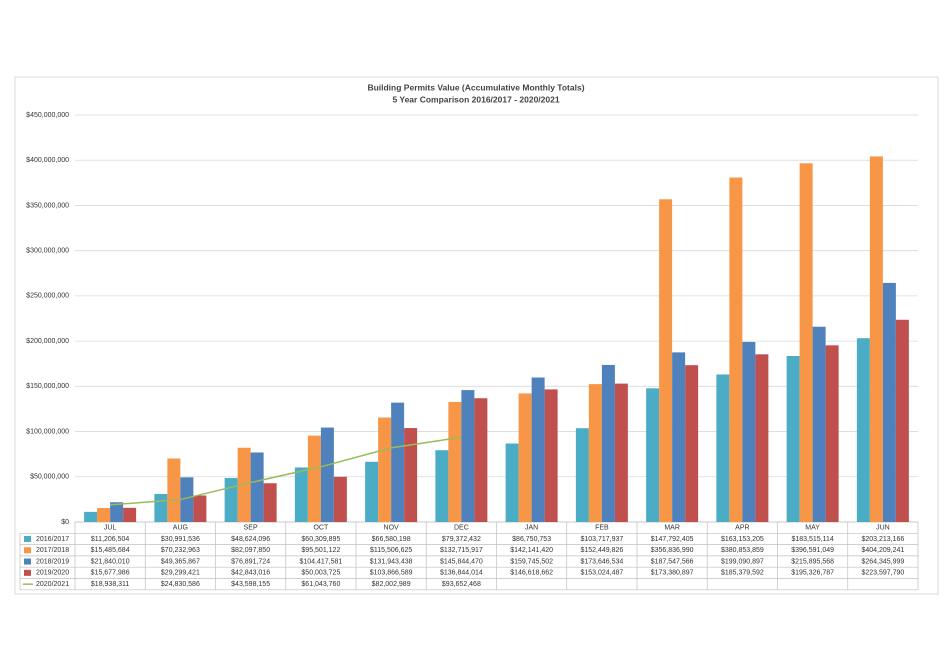 The height and width of the screenshot is (672, 951). I want to click on table-value: $145,844,470, so click(461, 561).